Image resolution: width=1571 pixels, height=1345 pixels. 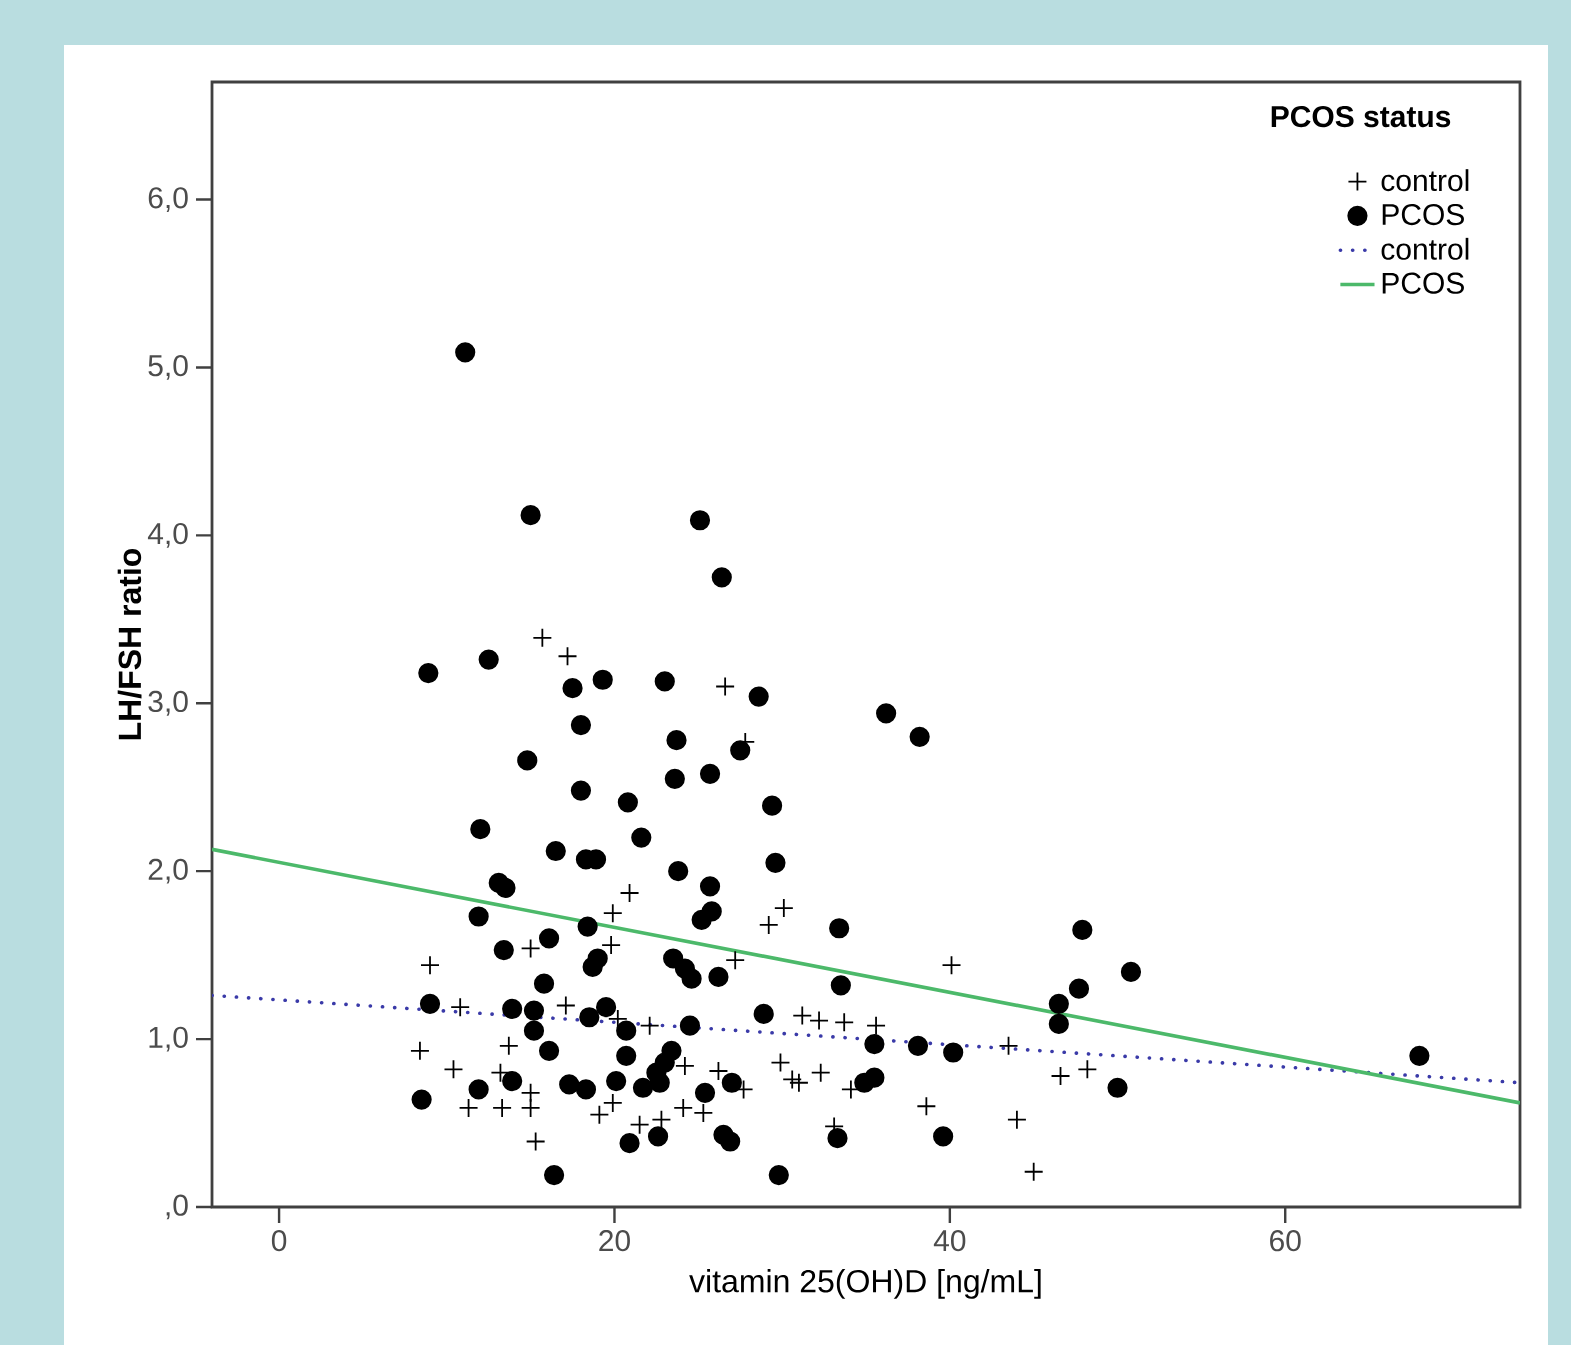 What do you see at coordinates (168, 703) in the screenshot?
I see `y-tick-label: 3,0` at bounding box center [168, 703].